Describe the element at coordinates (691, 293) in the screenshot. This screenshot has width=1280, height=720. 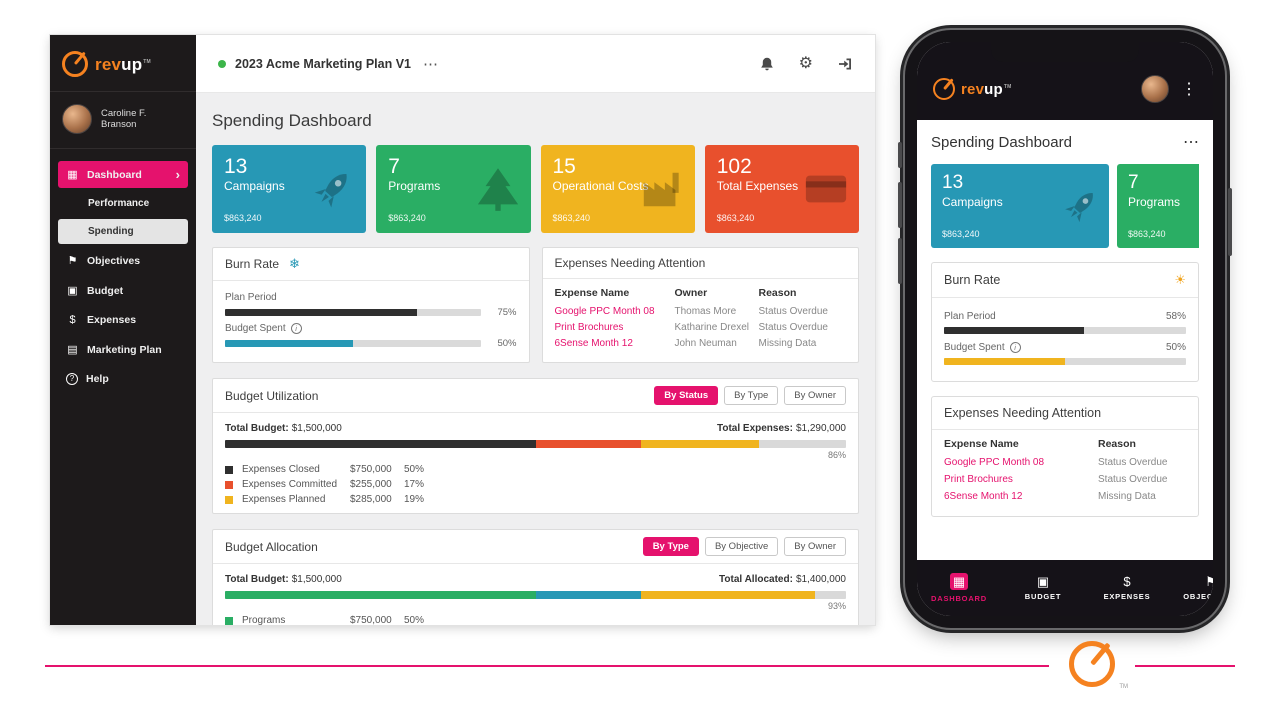
I see `column-header: Owner` at that location.